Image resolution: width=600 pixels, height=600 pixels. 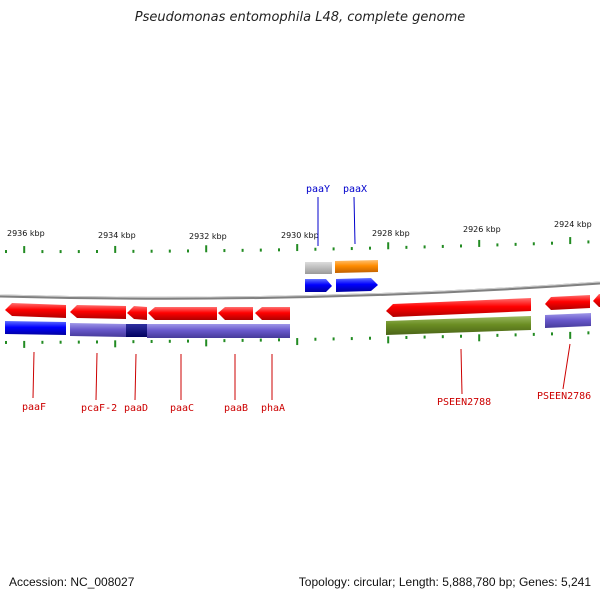 What do you see at coordinates (356, 266) in the screenshot?
I see `gene-paaX-feature` at bounding box center [356, 266].